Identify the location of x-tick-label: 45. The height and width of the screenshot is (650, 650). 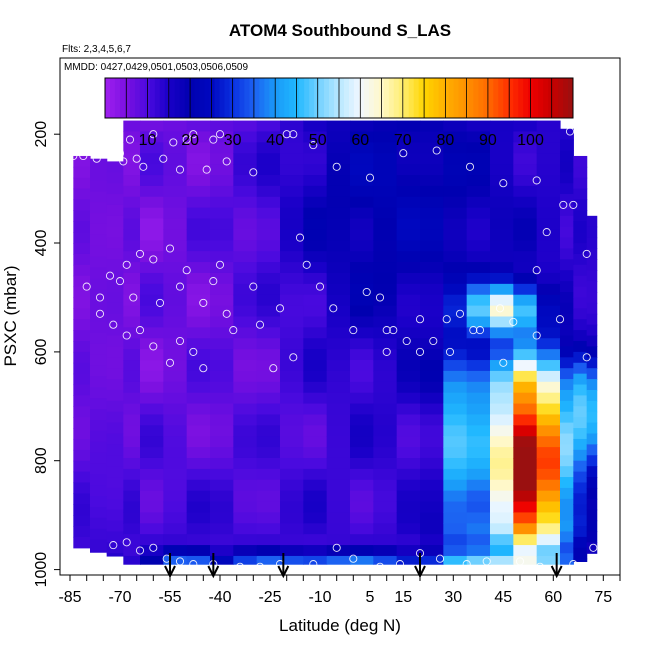
(503, 597).